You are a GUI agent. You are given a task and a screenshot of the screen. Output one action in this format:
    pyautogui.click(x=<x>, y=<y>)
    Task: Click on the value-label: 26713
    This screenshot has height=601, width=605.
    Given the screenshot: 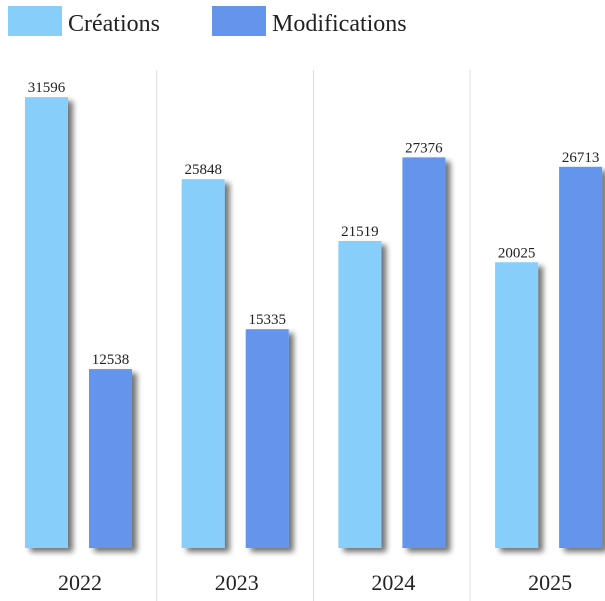 What is the action you would take?
    pyautogui.click(x=581, y=158)
    